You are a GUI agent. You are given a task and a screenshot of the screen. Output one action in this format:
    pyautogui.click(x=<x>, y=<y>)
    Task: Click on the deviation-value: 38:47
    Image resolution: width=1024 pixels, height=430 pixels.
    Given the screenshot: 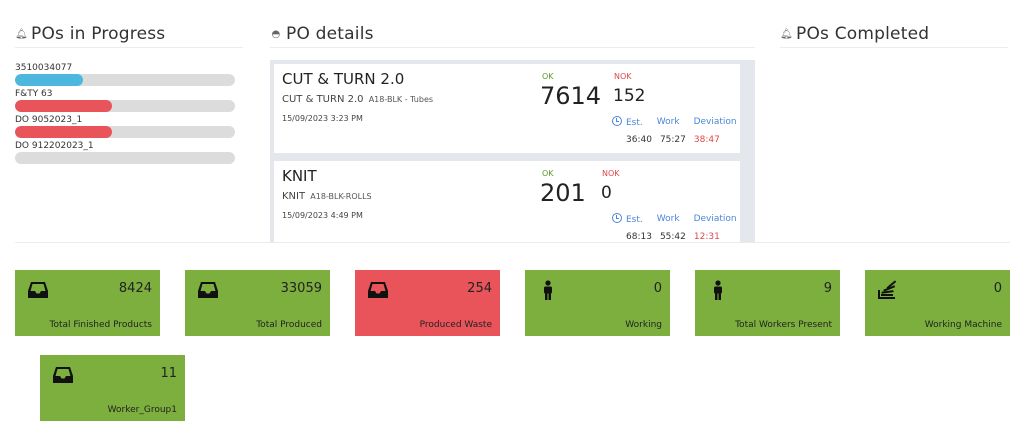 What is the action you would take?
    pyautogui.click(x=706, y=140)
    